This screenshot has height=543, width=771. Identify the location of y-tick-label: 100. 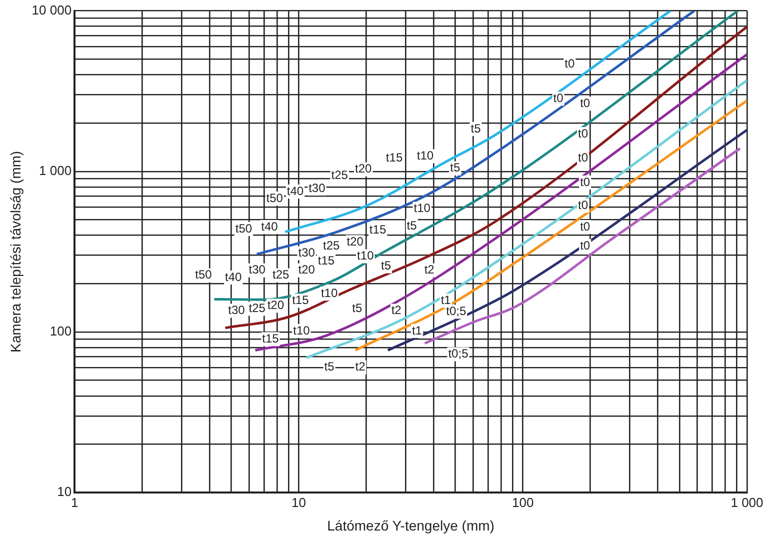
(61, 331).